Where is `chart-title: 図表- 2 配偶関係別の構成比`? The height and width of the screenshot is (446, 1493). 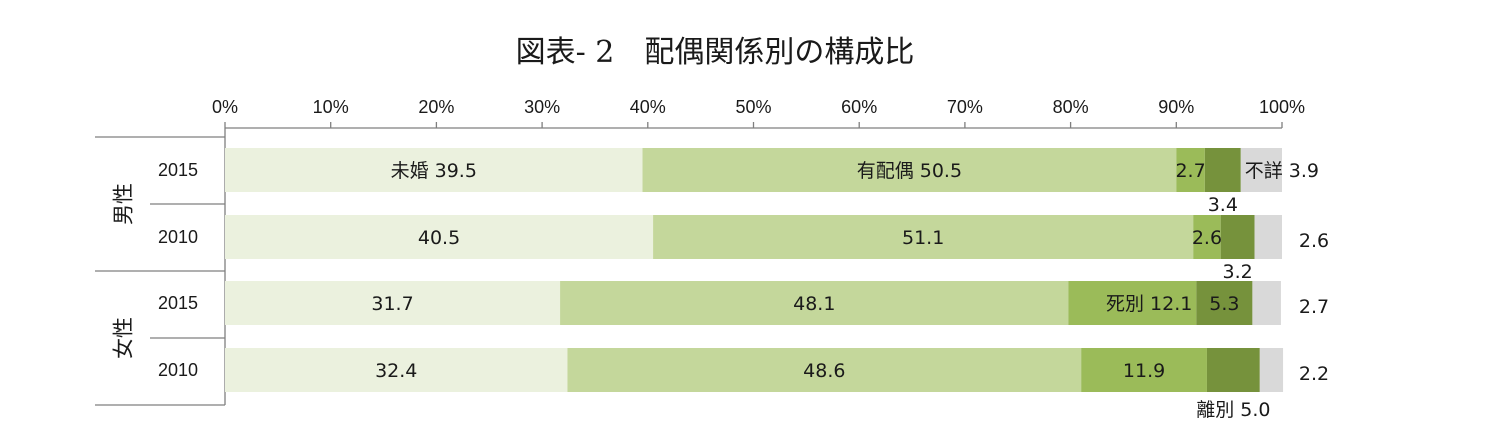
chart-title: 図表- 2 配偶関係別の構成比 is located at coordinates (715, 52).